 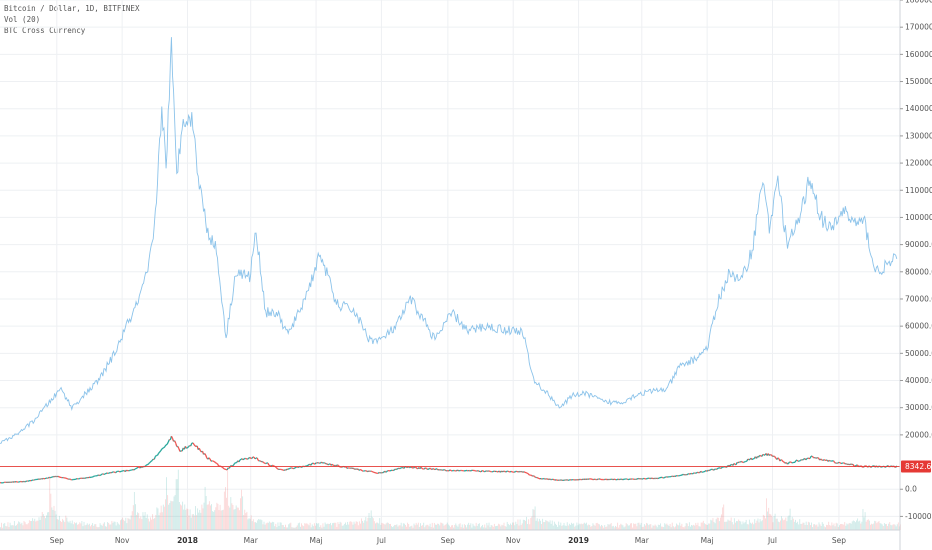 I want to click on volume-bars, so click(x=450, y=498).